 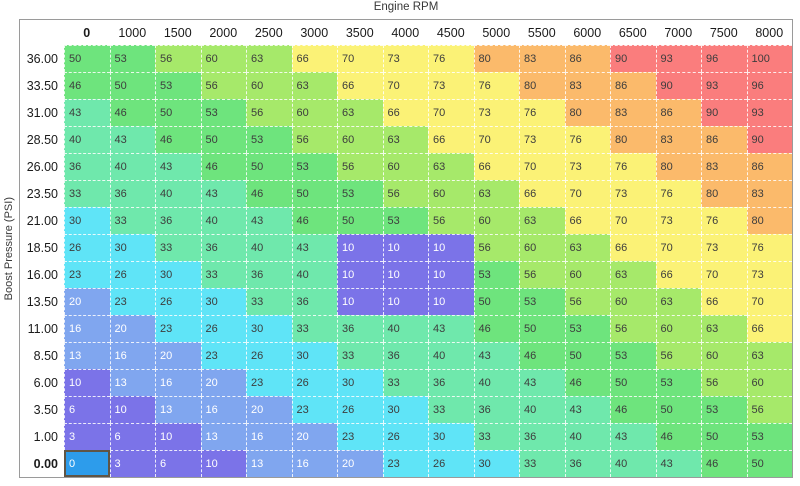 I want to click on table-cell: 86, so click(x=587, y=58).